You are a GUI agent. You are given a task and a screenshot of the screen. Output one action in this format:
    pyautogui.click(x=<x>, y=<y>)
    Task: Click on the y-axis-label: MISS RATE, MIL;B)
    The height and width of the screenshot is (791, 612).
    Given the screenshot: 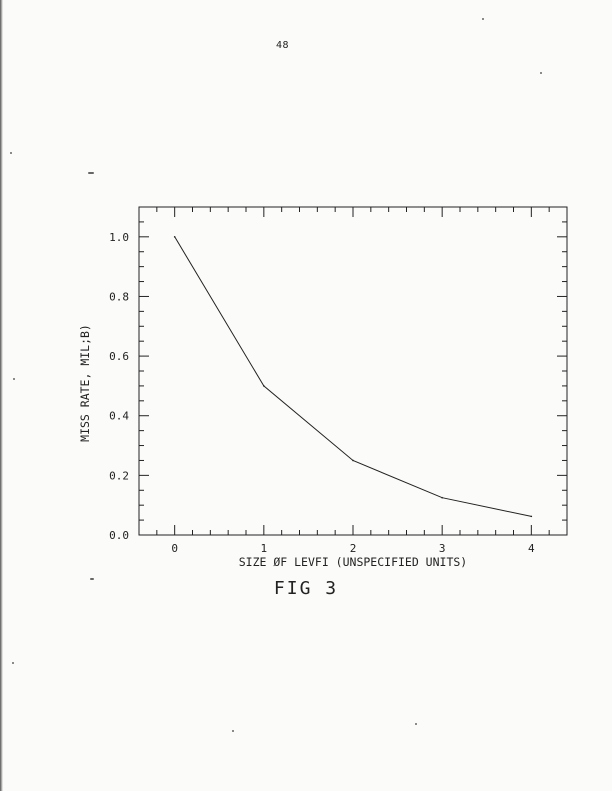 What is the action you would take?
    pyautogui.click(x=85, y=383)
    